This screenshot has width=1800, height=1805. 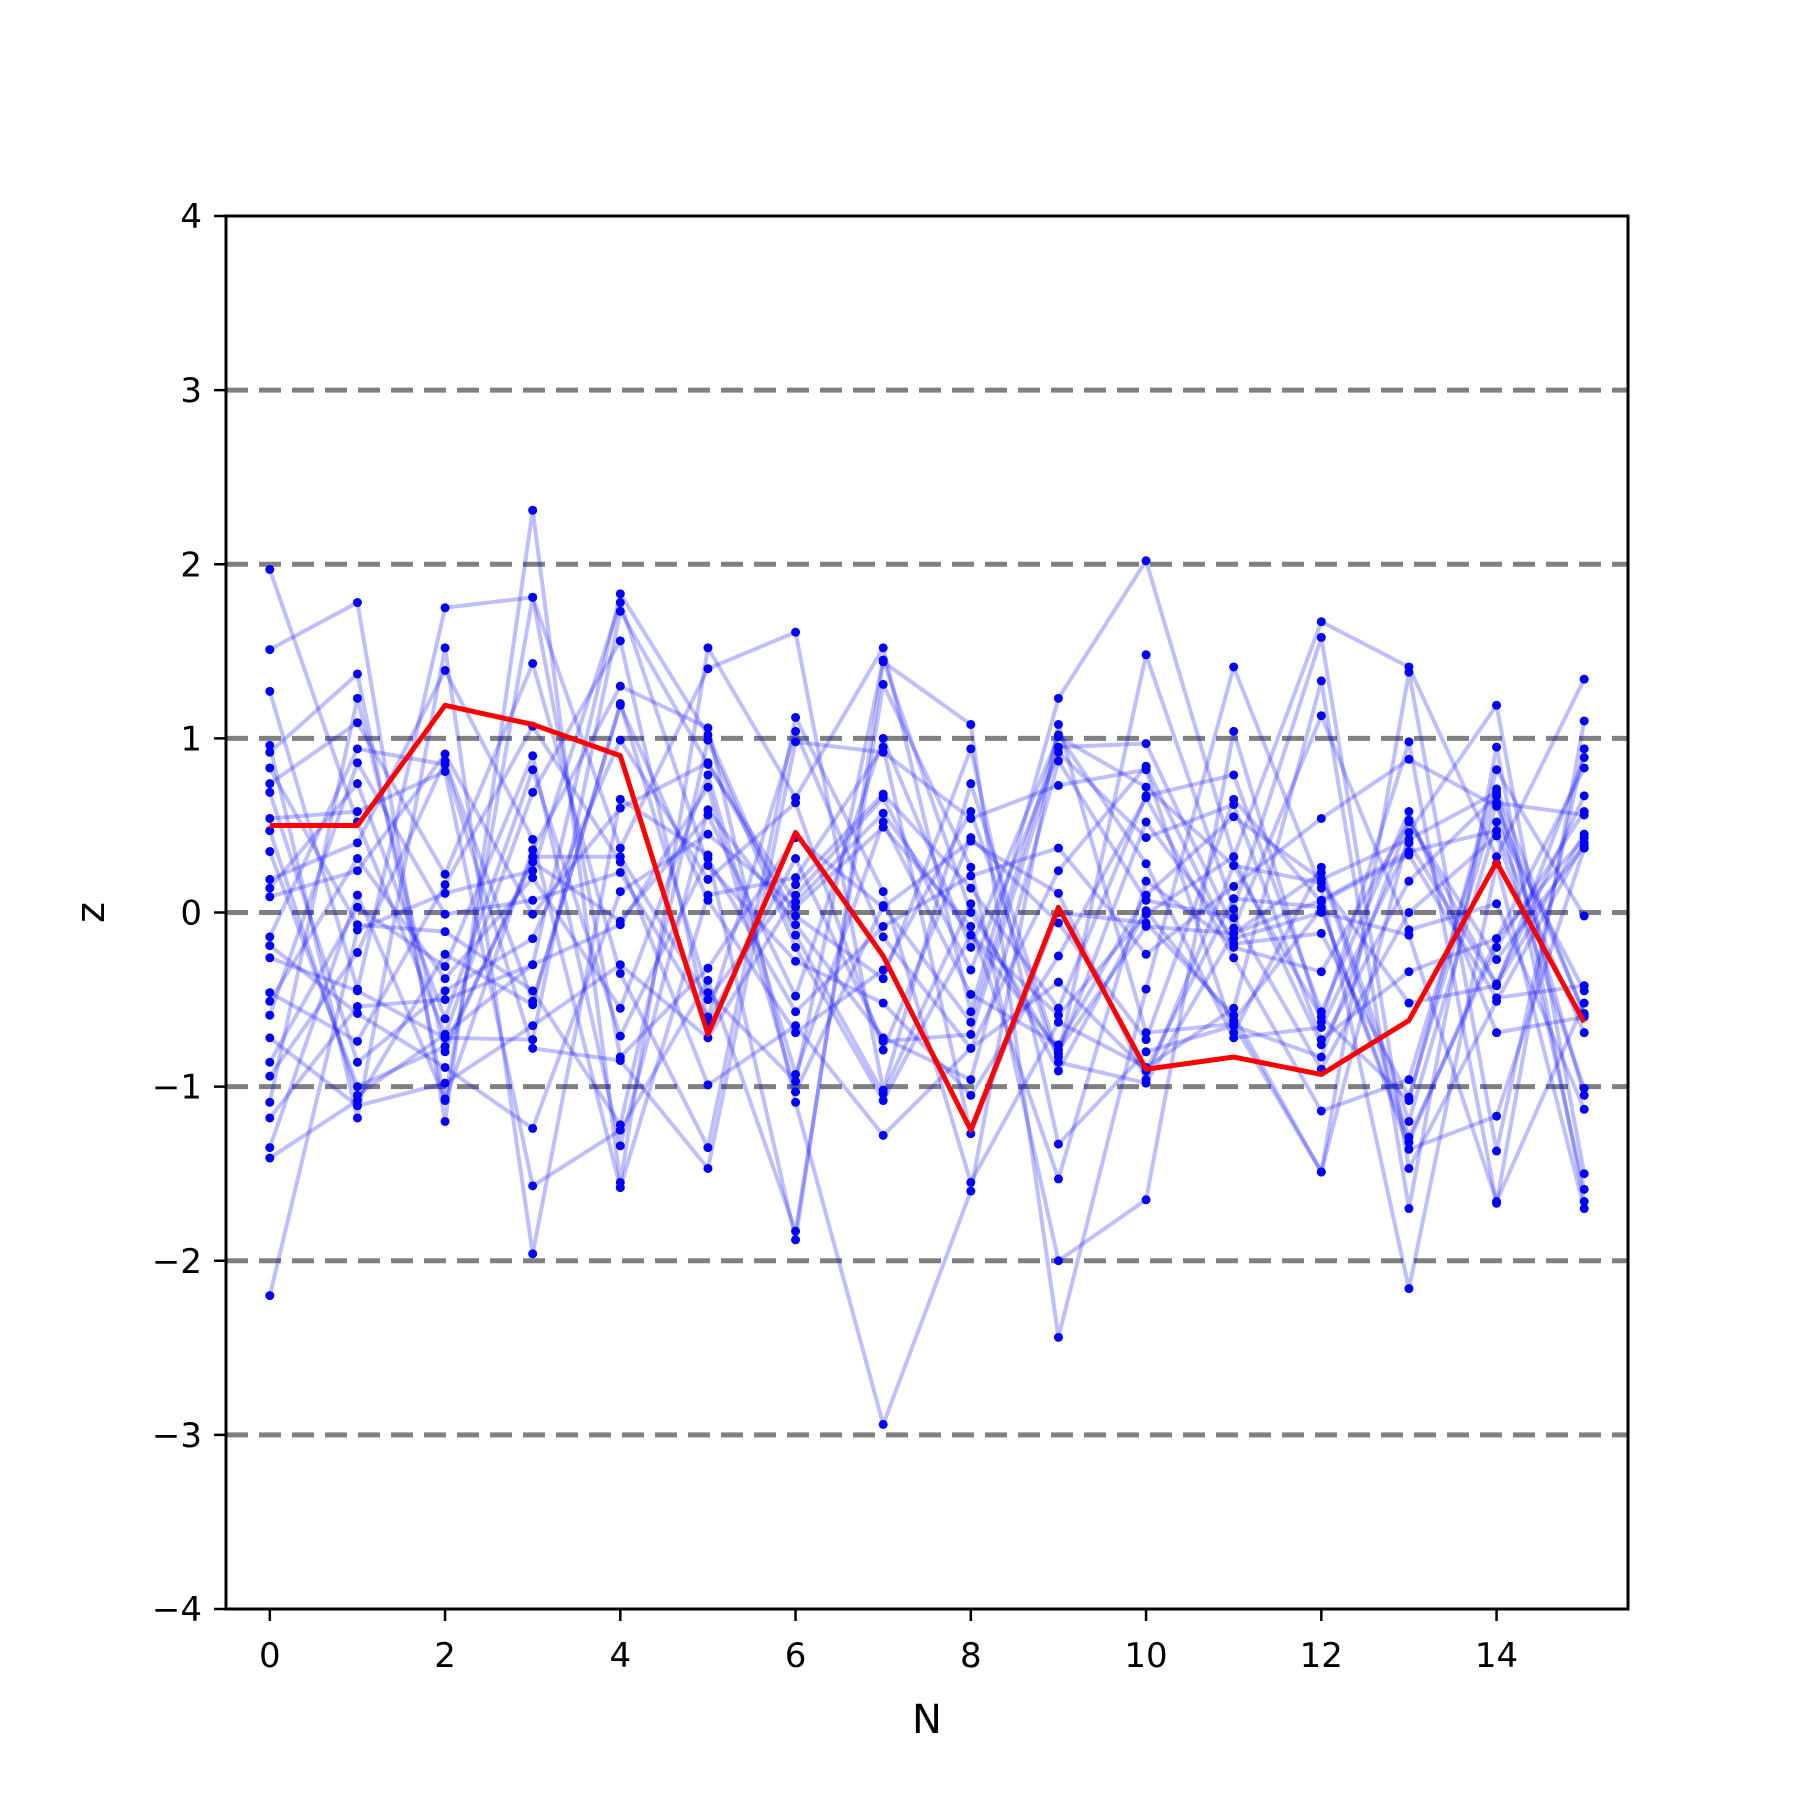 I want to click on y-axis: −4 −3 −2 −1 0 1 2 3 4, so click(x=189, y=913).